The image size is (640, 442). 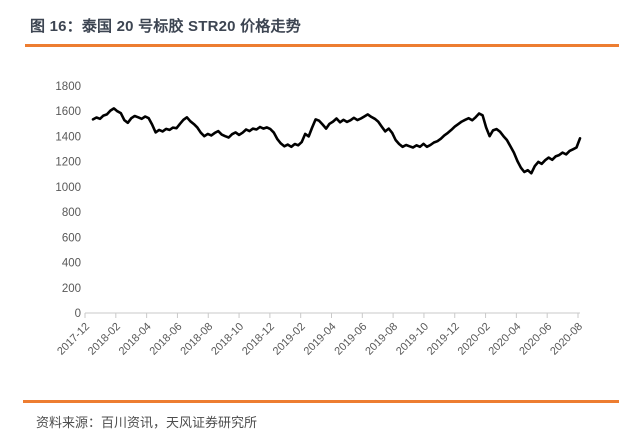 I want to click on y-axis-label: 1200, so click(x=68, y=163).